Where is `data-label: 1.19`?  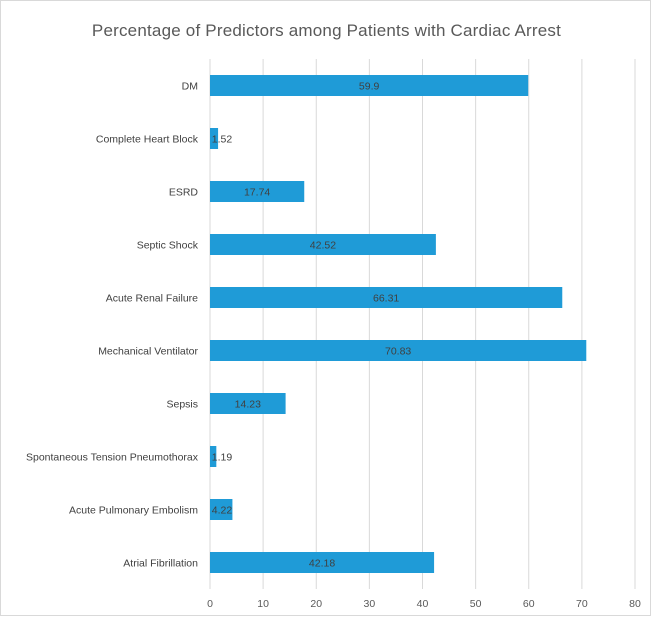 data-label: 1.19 is located at coordinates (222, 458).